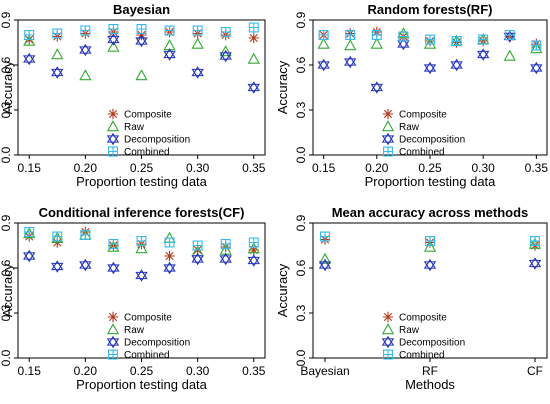  What do you see at coordinates (253, 38) in the screenshot?
I see `point-composite` at bounding box center [253, 38].